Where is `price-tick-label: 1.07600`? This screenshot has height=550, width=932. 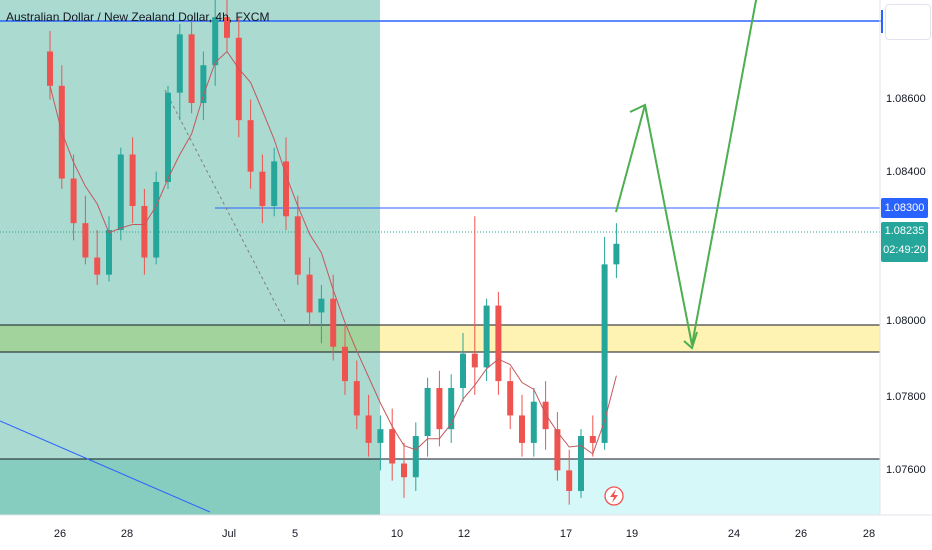
price-tick-label: 1.07600 is located at coordinates (906, 470).